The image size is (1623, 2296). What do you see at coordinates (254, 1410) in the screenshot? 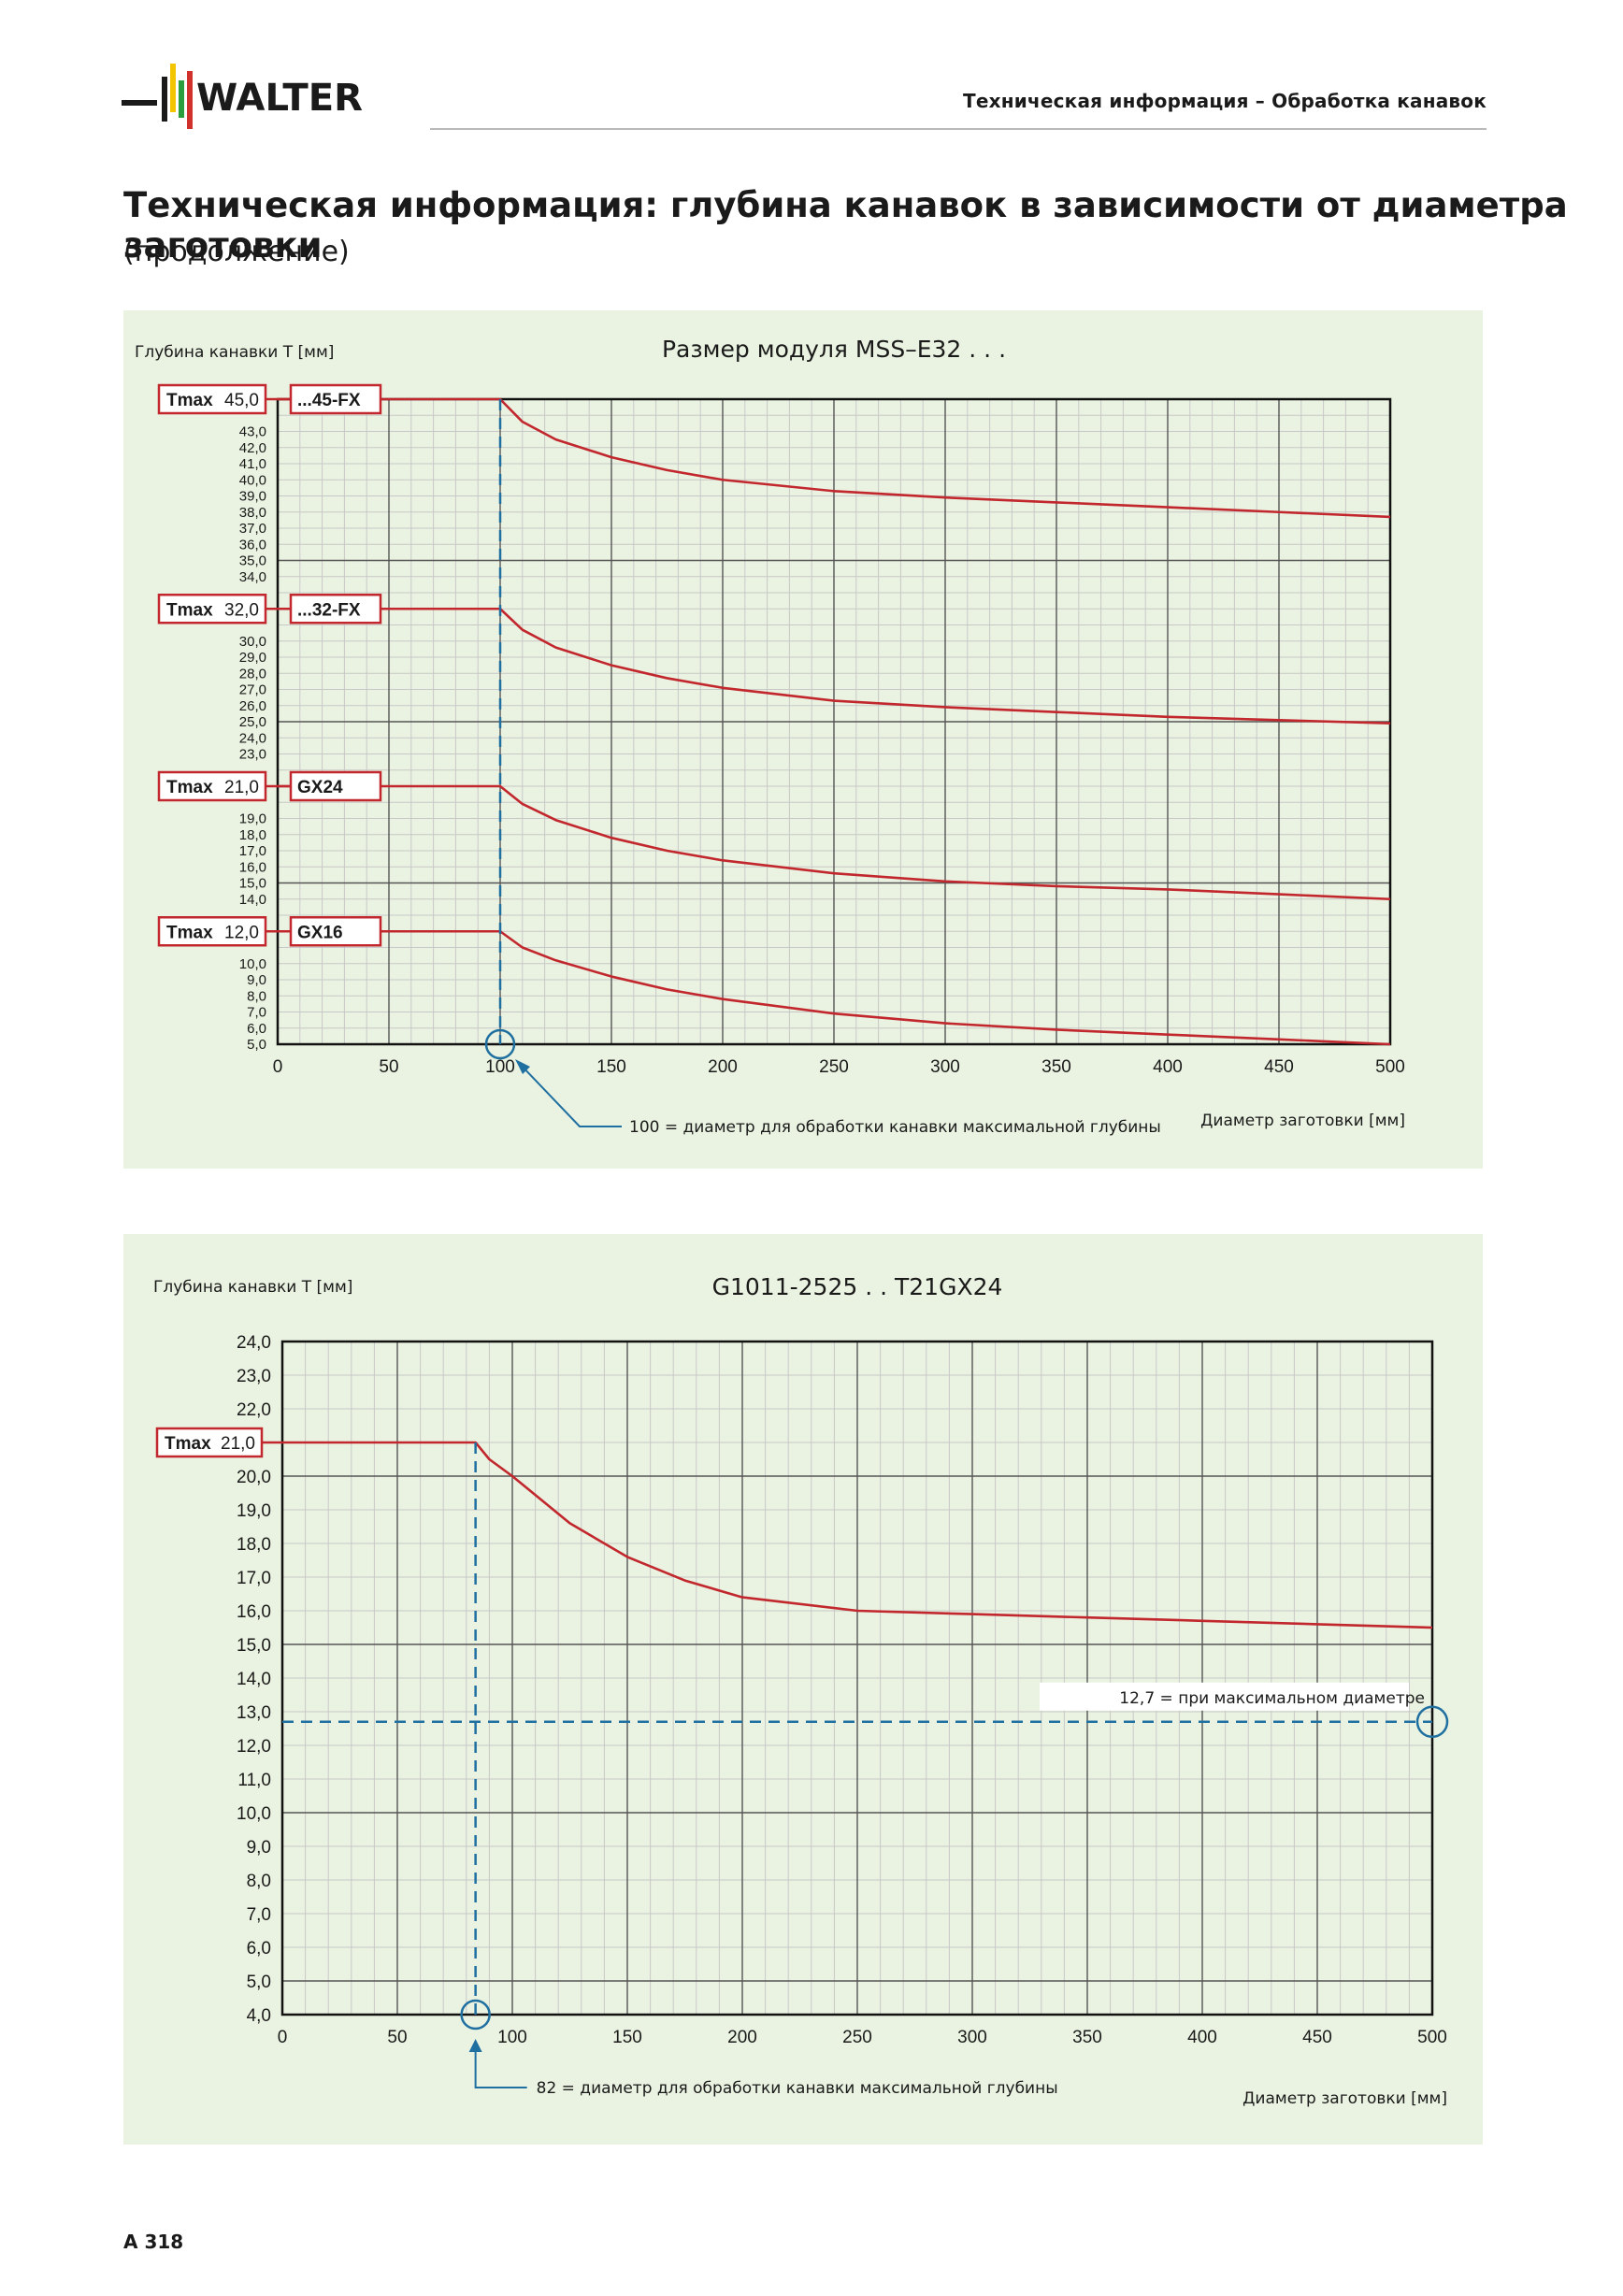
I see `y-tick-label: 22,0` at bounding box center [254, 1410].